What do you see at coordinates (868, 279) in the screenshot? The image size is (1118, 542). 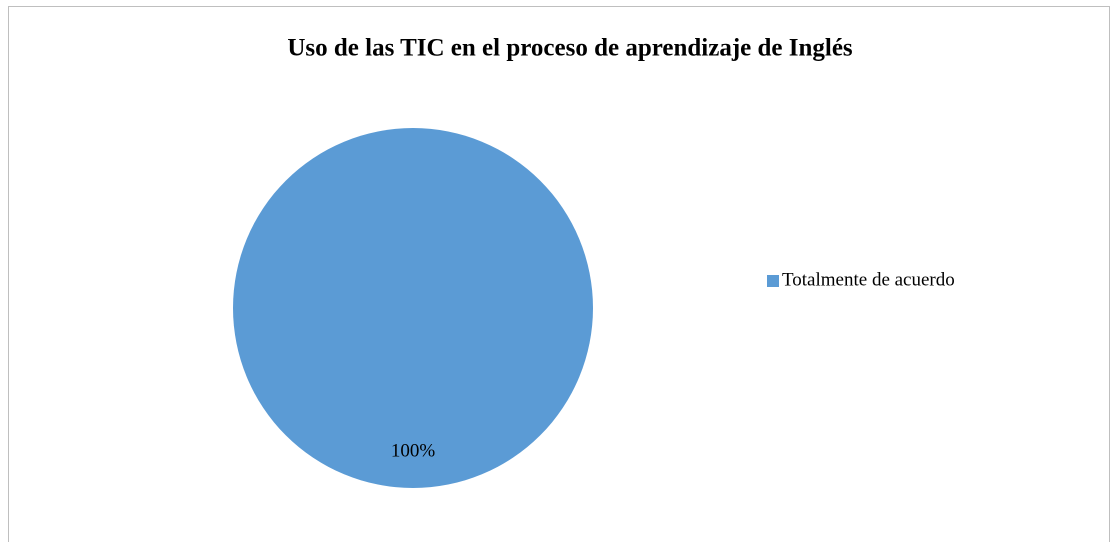 I see `legend-label: Totalmente de acuerdo` at bounding box center [868, 279].